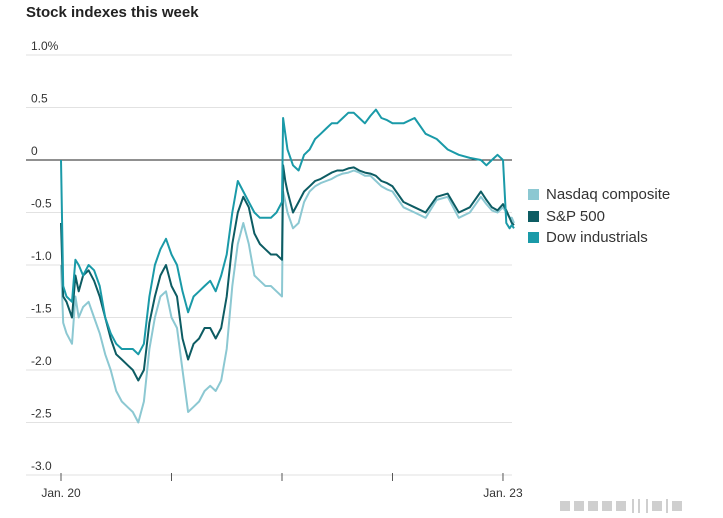 The height and width of the screenshot is (518, 723). Describe the element at coordinates (503, 493) in the screenshot. I see `x-tick-label: Jan. 23` at that location.